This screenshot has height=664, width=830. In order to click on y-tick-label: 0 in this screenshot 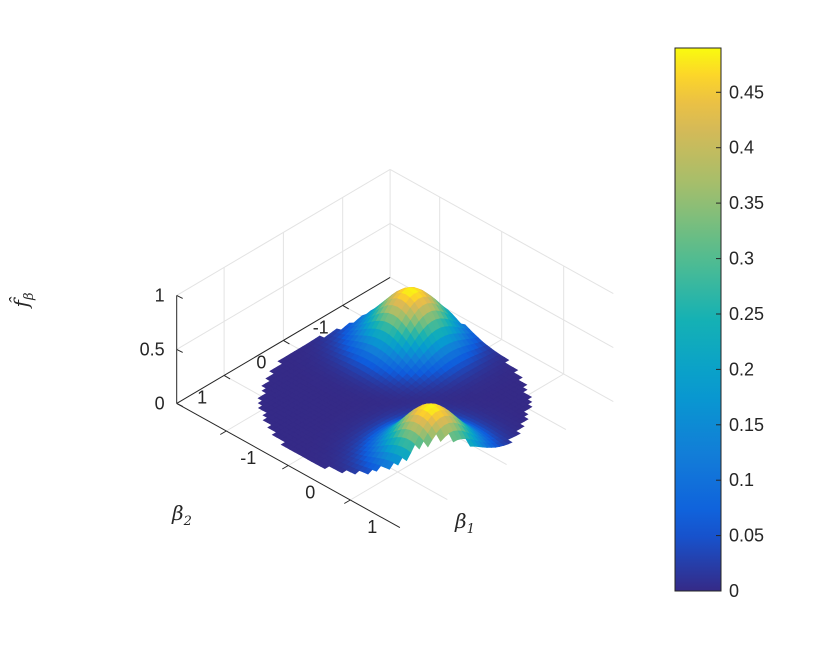, I will do `click(261, 362)`.